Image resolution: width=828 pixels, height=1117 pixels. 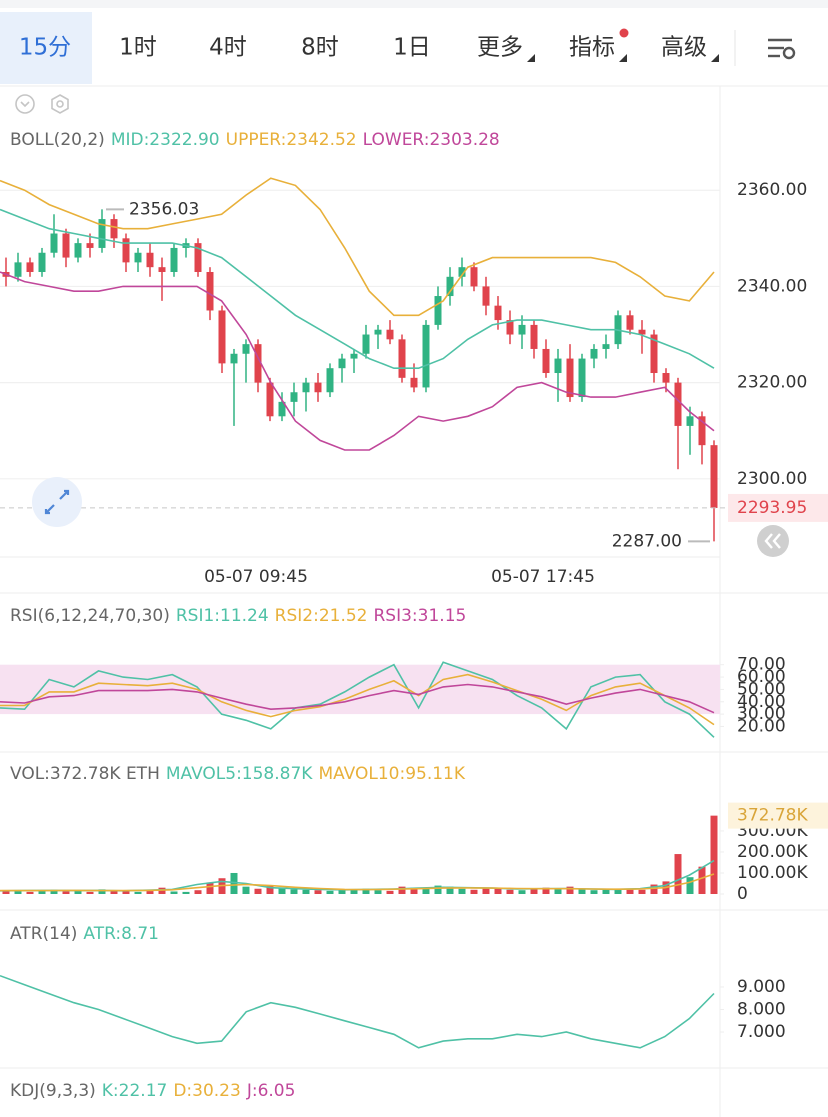 What do you see at coordinates (592, 48) in the screenshot?
I see `tab-label: 指标` at bounding box center [592, 48].